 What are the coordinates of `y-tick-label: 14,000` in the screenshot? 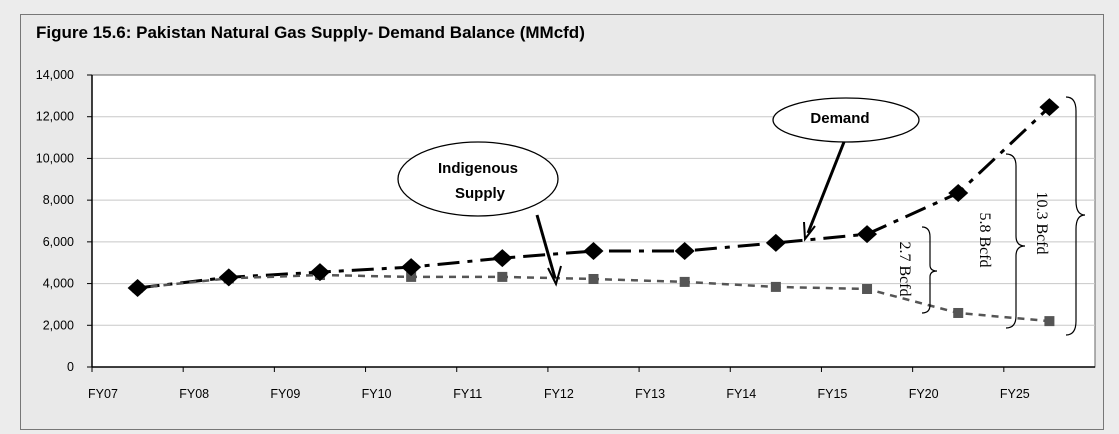 It's located at (55, 75).